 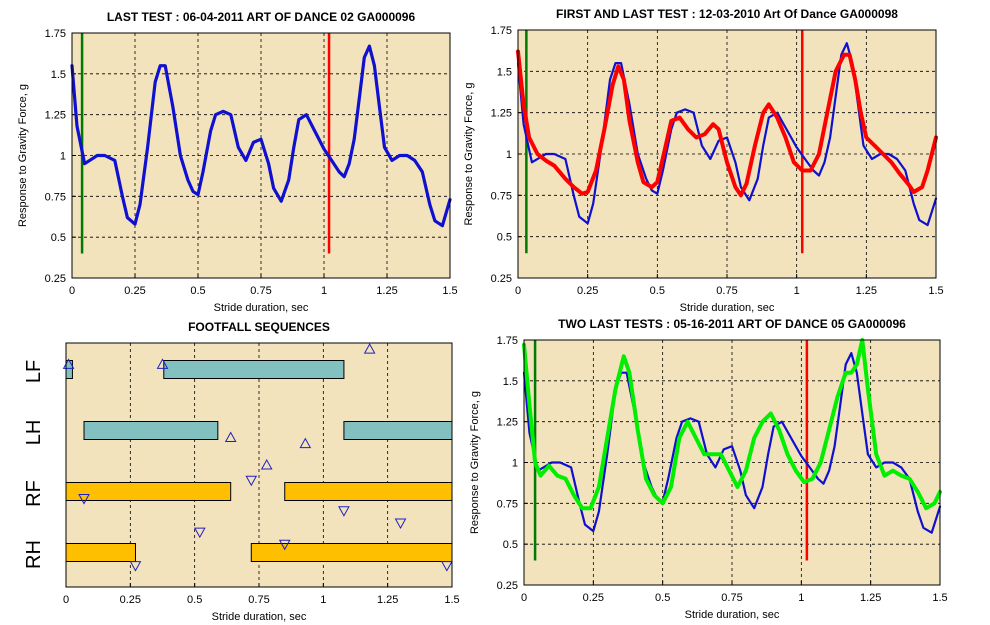 I want to click on series-line-green, so click(x=732, y=424).